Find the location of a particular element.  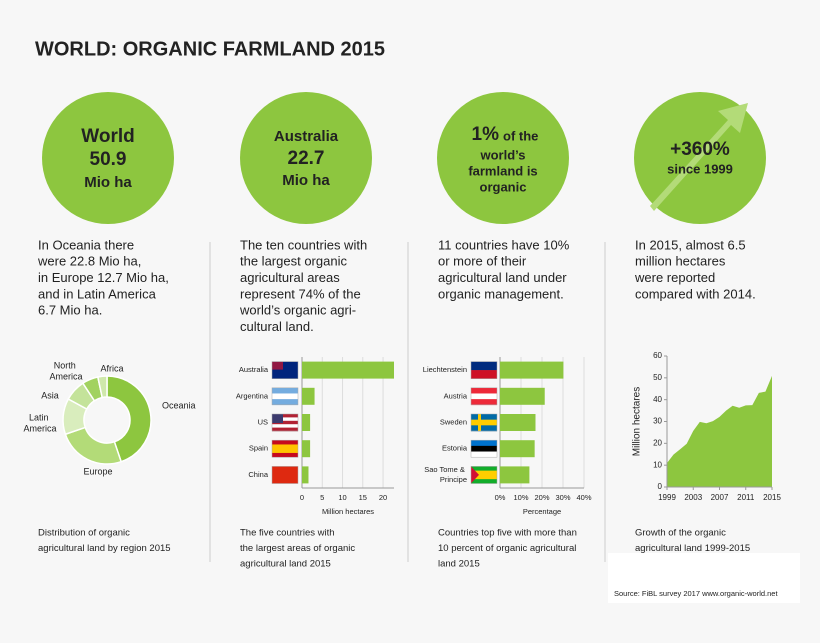

x-tick-label: 15 is located at coordinates (363, 497).